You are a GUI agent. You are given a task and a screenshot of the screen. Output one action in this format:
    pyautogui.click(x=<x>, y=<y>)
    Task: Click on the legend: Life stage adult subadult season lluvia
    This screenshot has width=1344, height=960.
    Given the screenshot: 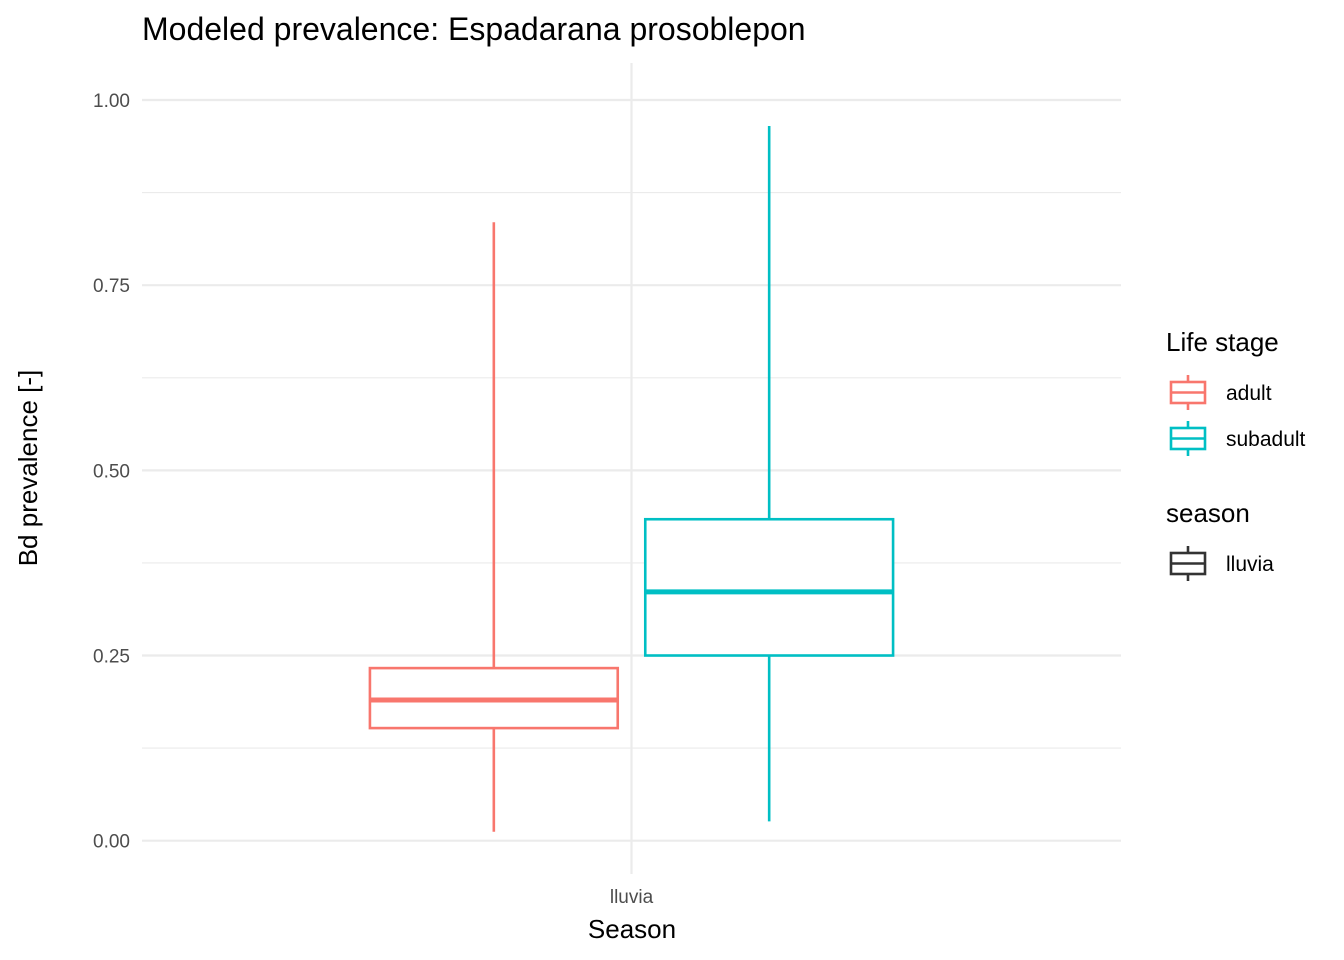 What is the action you would take?
    pyautogui.click(x=1236, y=454)
    